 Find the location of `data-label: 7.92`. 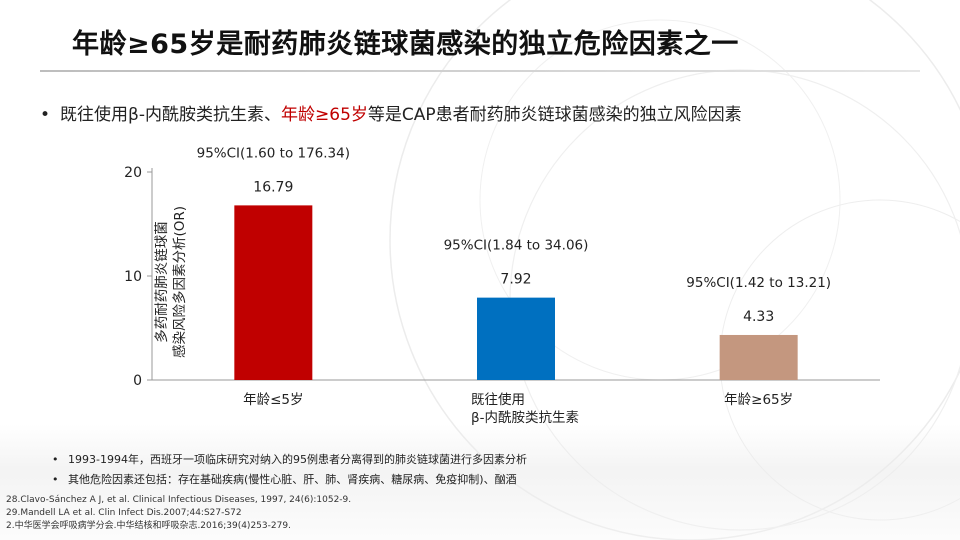

data-label: 7.92 is located at coordinates (515, 280).